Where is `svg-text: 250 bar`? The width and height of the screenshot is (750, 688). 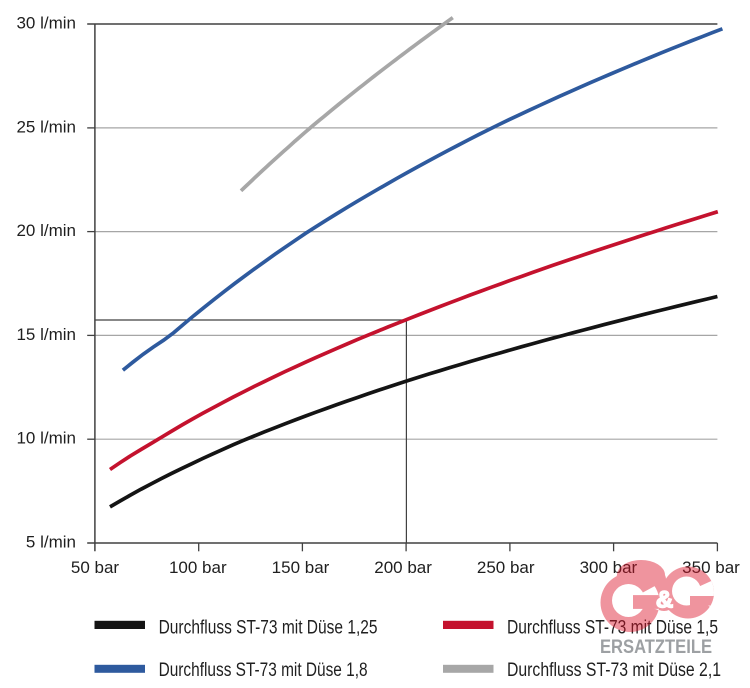 svg-text: 250 bar is located at coordinates (506, 567).